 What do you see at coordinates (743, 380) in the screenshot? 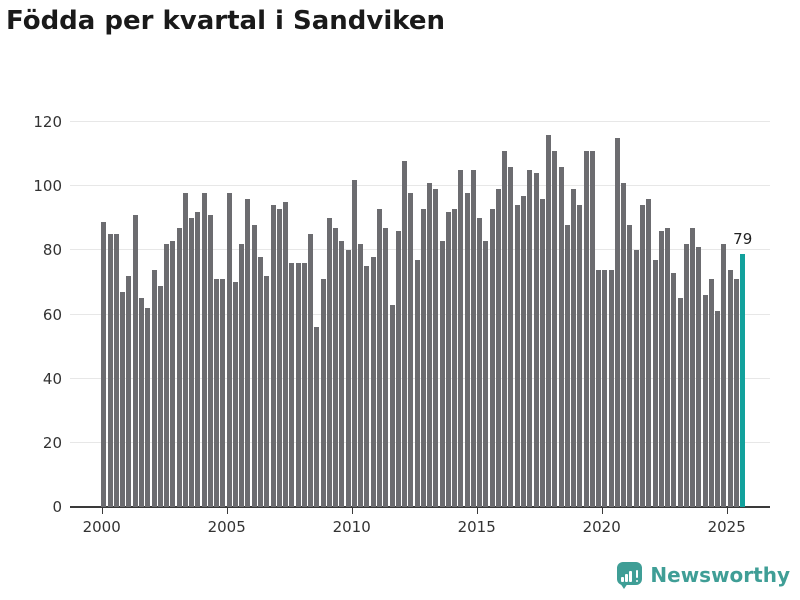
I see `bar-highlight-latest-quarter` at bounding box center [743, 380].